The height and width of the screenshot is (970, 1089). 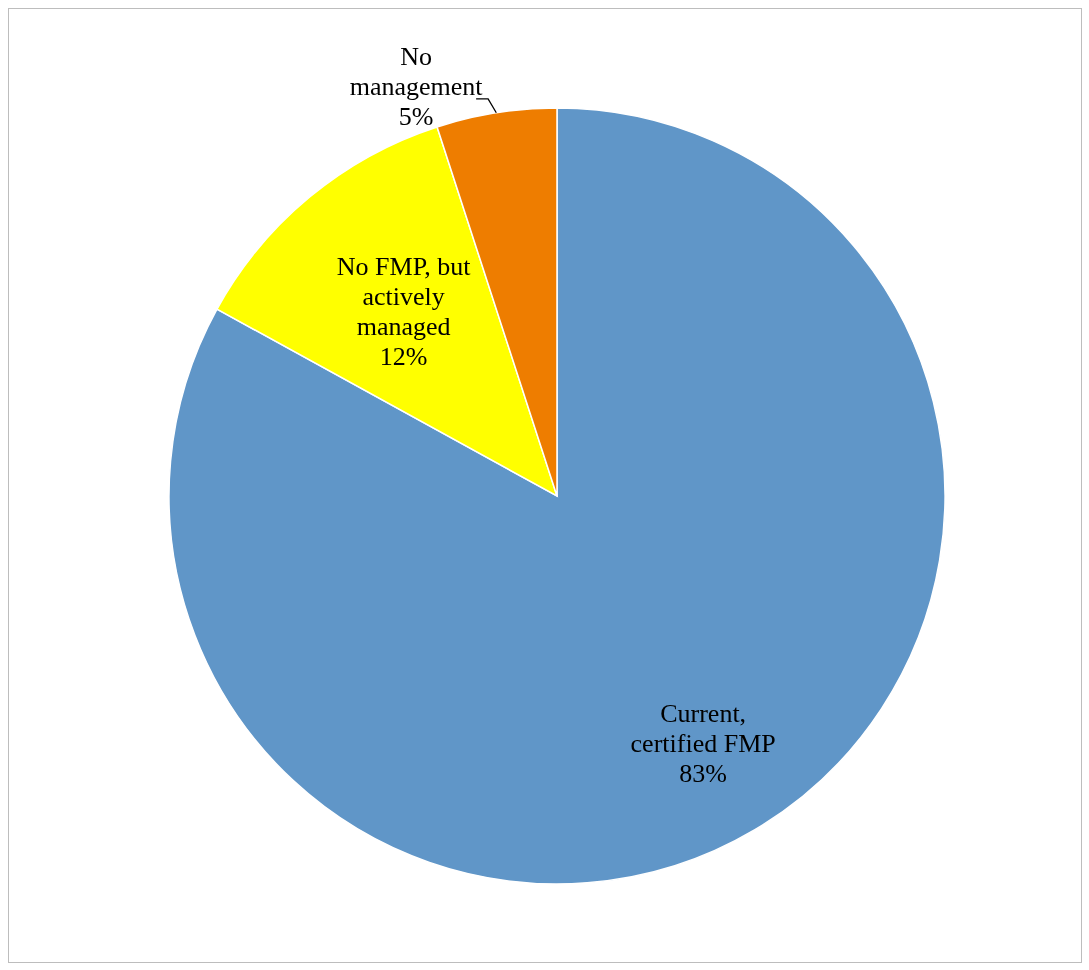 What do you see at coordinates (403, 356) in the screenshot?
I see `data-label: 12%` at bounding box center [403, 356].